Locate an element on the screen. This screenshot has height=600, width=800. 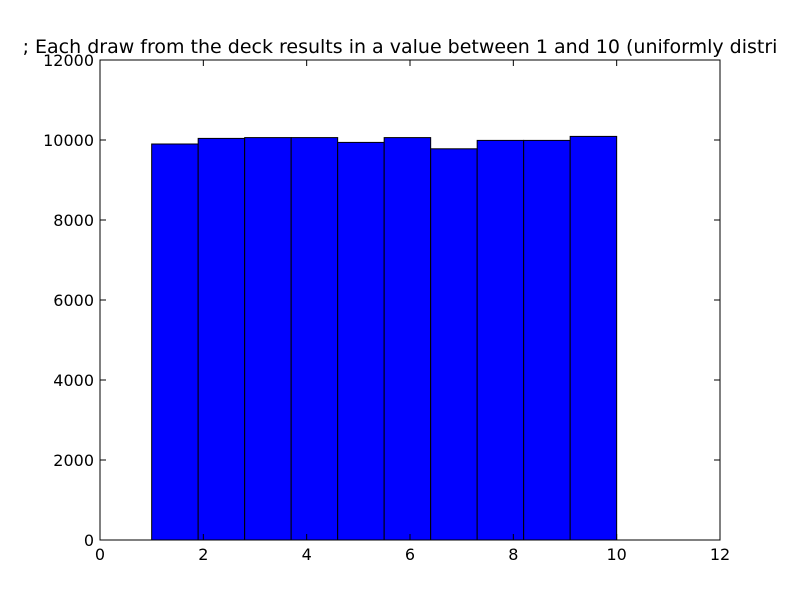
y-tick-label: 8000 is located at coordinates (73, 220).